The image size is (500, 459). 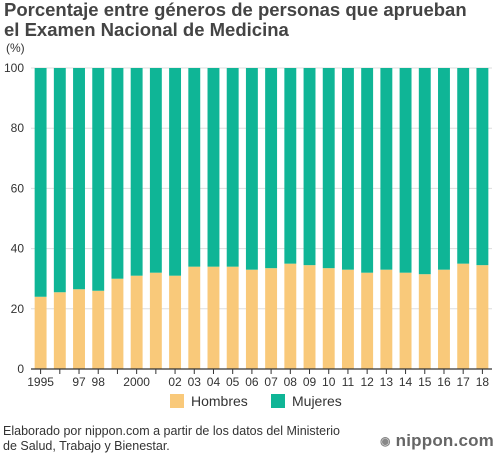 What do you see at coordinates (483, 382) in the screenshot?
I see `x-tick-label: 18` at bounding box center [483, 382].